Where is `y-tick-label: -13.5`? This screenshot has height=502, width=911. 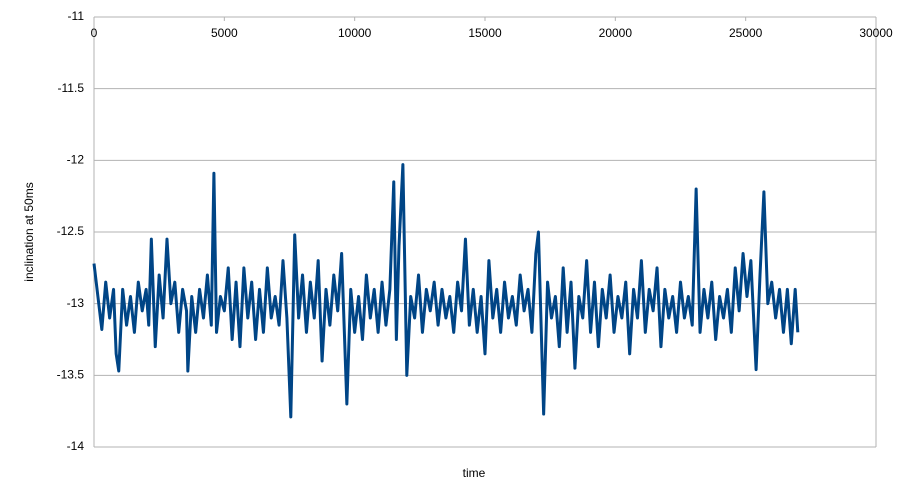
y-tick-label: -13.5 is located at coordinates (71, 375).